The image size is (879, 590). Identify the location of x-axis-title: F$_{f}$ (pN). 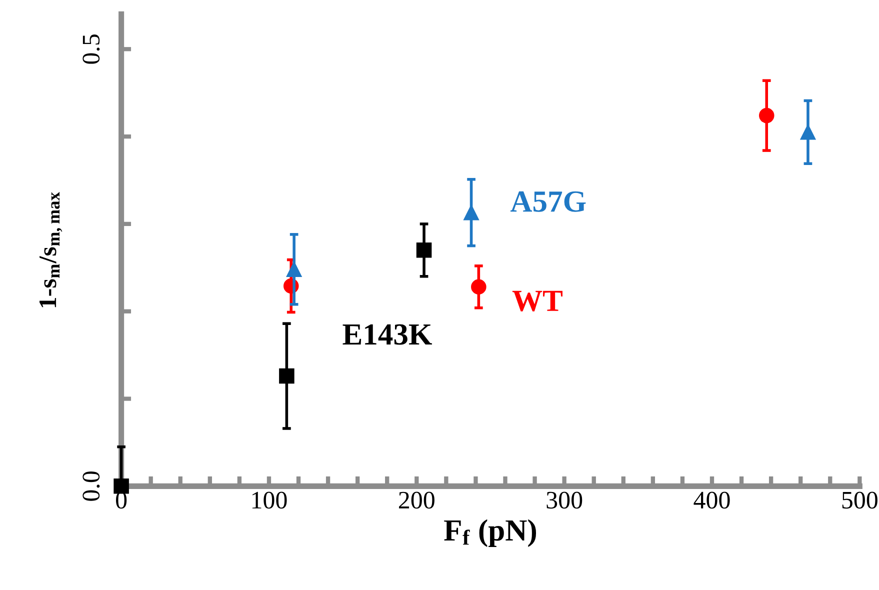
(490, 533).